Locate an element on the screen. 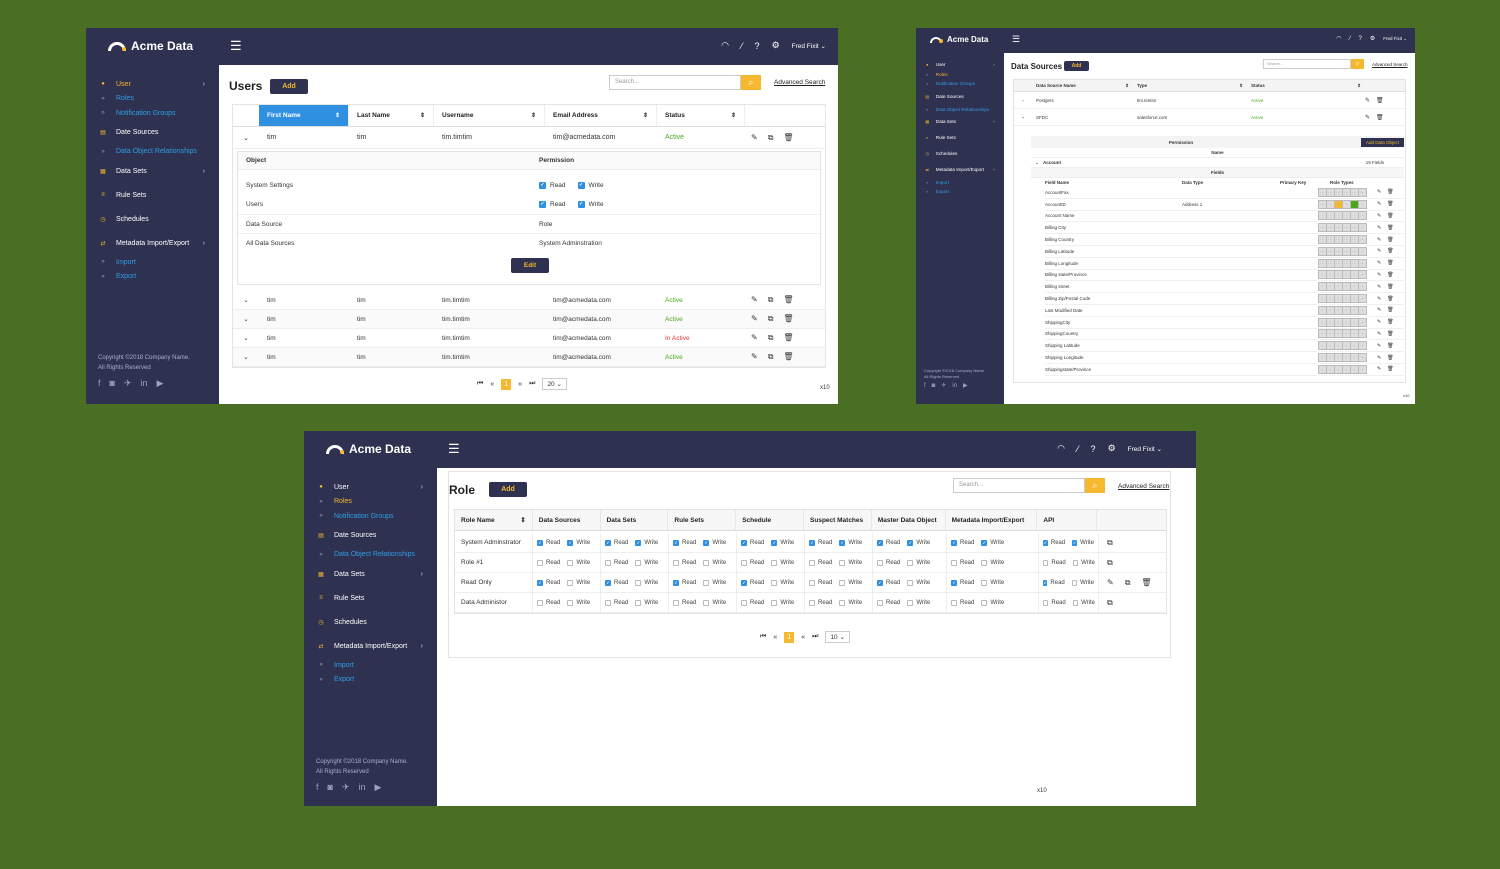 The width and height of the screenshot is (1500, 869). edit-button: Edit is located at coordinates (530, 265).